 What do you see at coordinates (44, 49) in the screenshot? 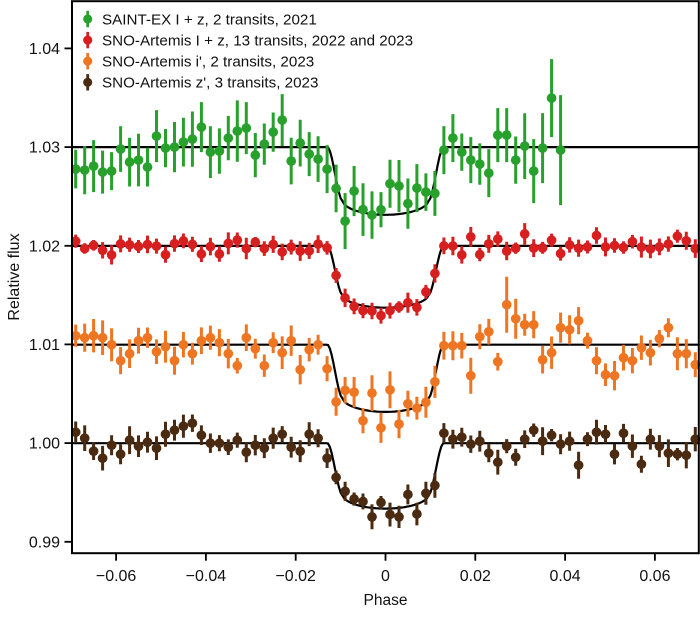
I see `svg-text: 1.04` at bounding box center [44, 49].